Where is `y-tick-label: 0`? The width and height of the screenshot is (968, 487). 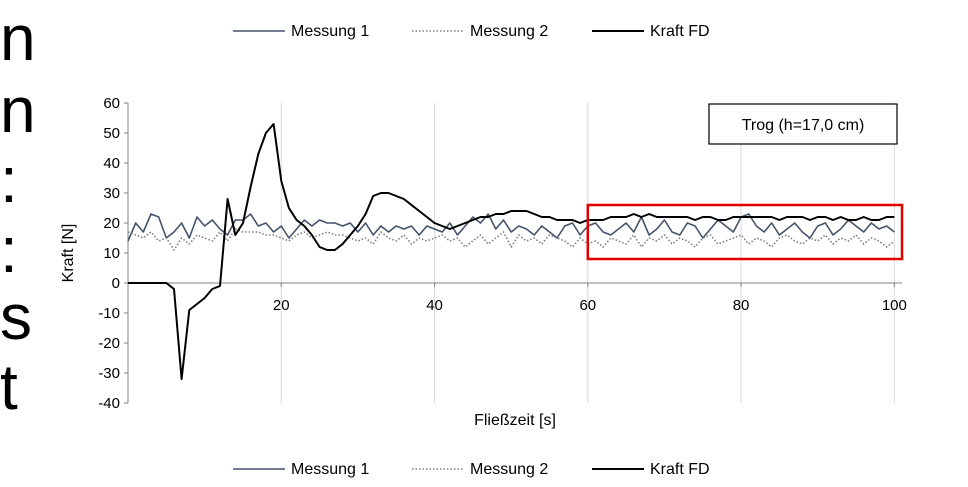 y-tick-label: 0 is located at coordinates (116, 283).